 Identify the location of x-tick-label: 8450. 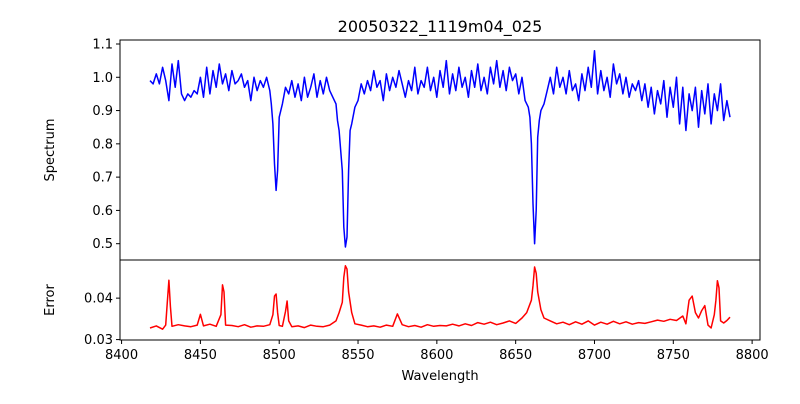
(200, 355).